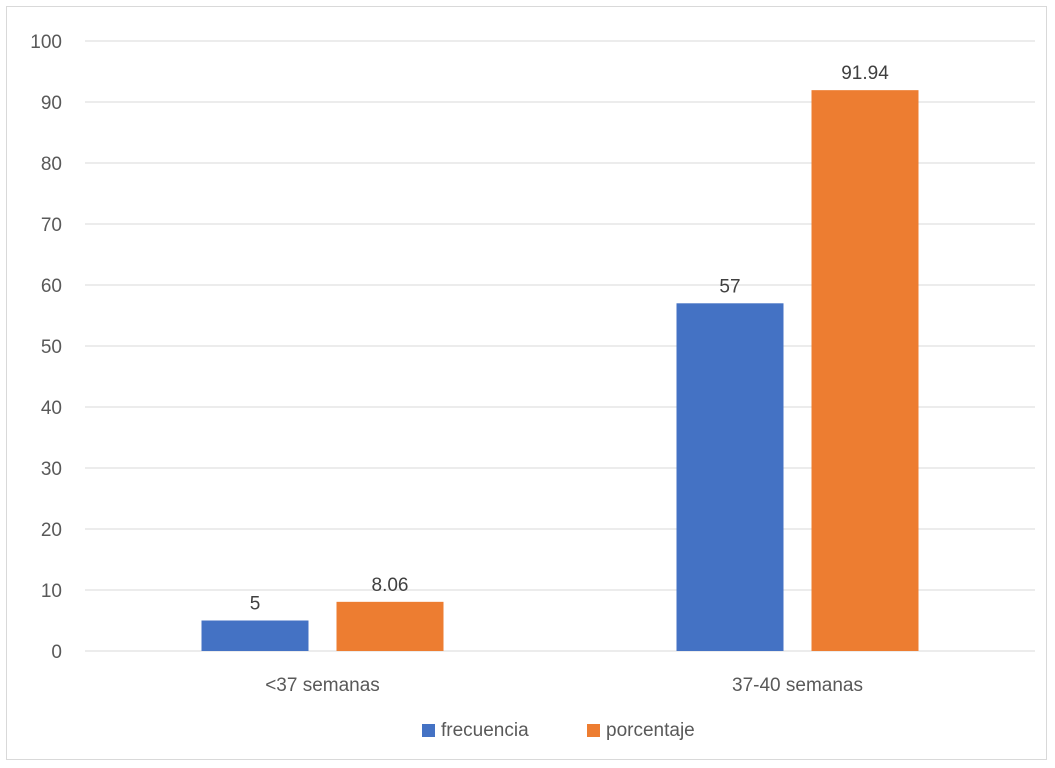 Image resolution: width=1055 pixels, height=768 pixels. I want to click on y-tick-label: 40, so click(51, 408).